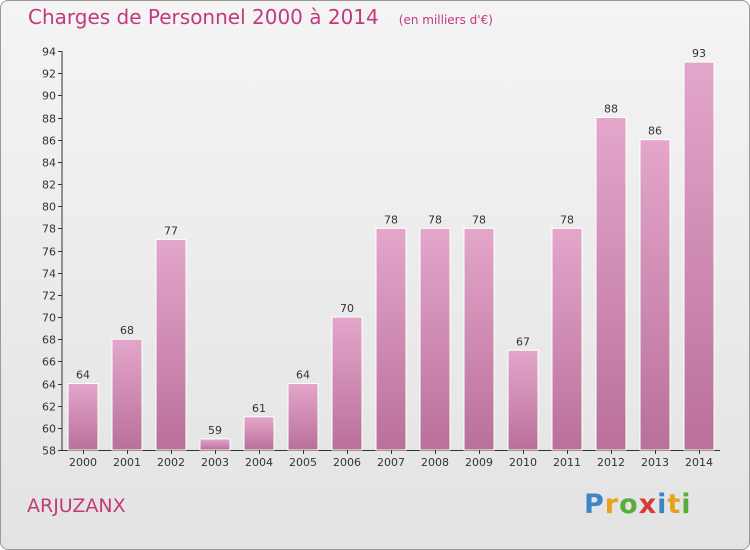  I want to click on y-tick-label: 74, so click(49, 274).